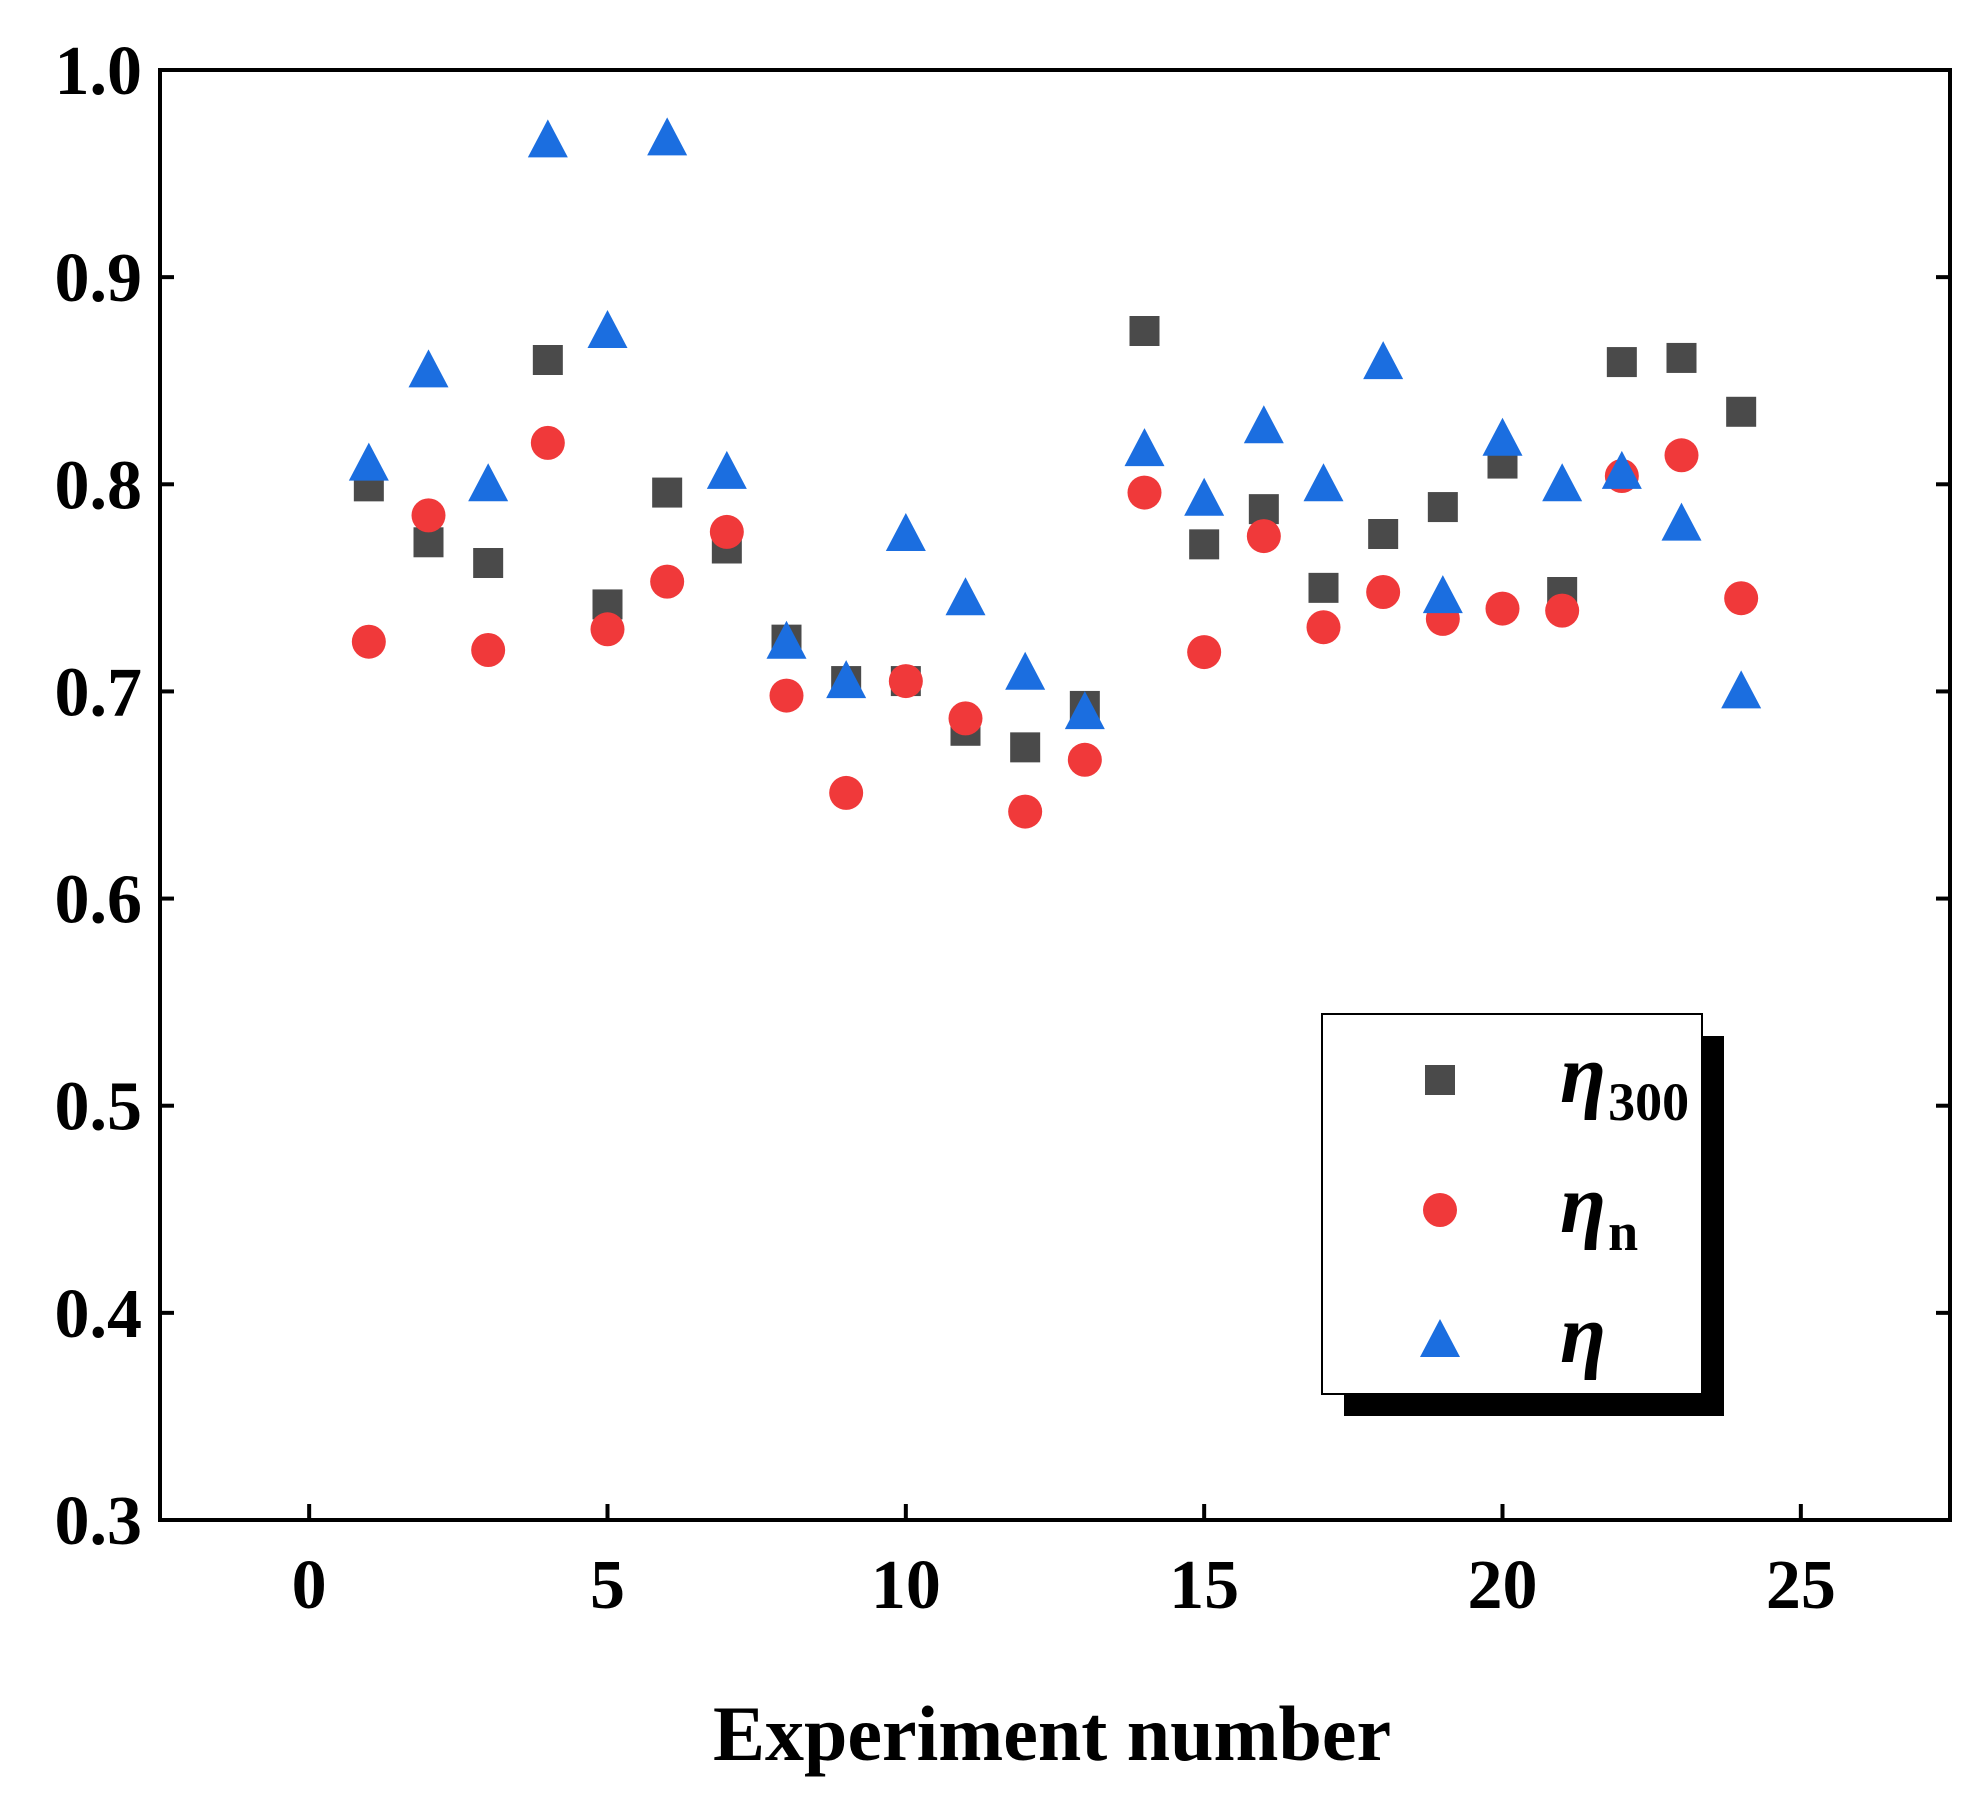  What do you see at coordinates (99, 485) in the screenshot?
I see `y-tick-label: 0.8` at bounding box center [99, 485].